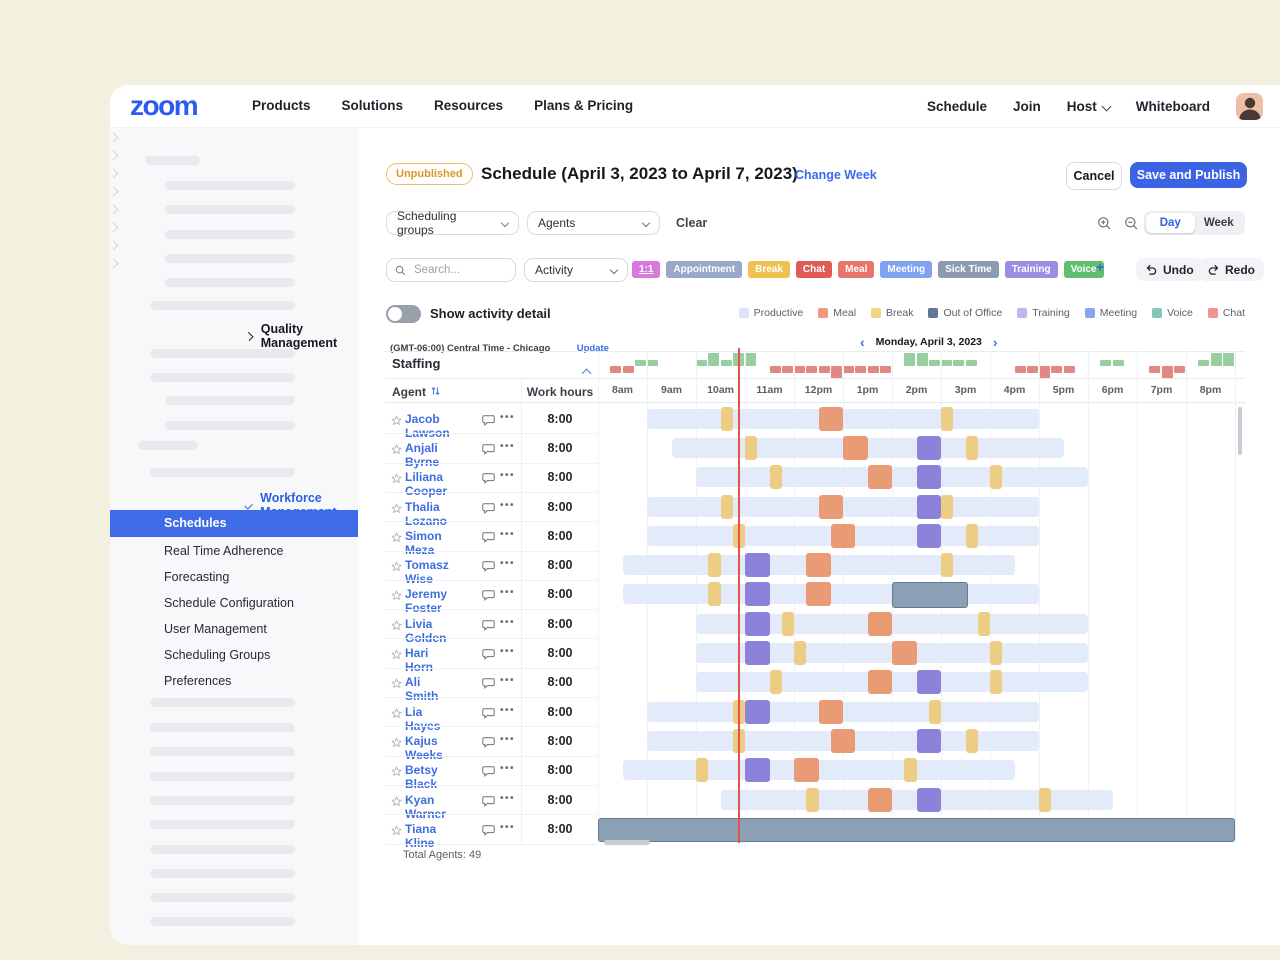  Describe the element at coordinates (198, 681) in the screenshot. I see `sidebar-item-preferences: Preferences` at that location.